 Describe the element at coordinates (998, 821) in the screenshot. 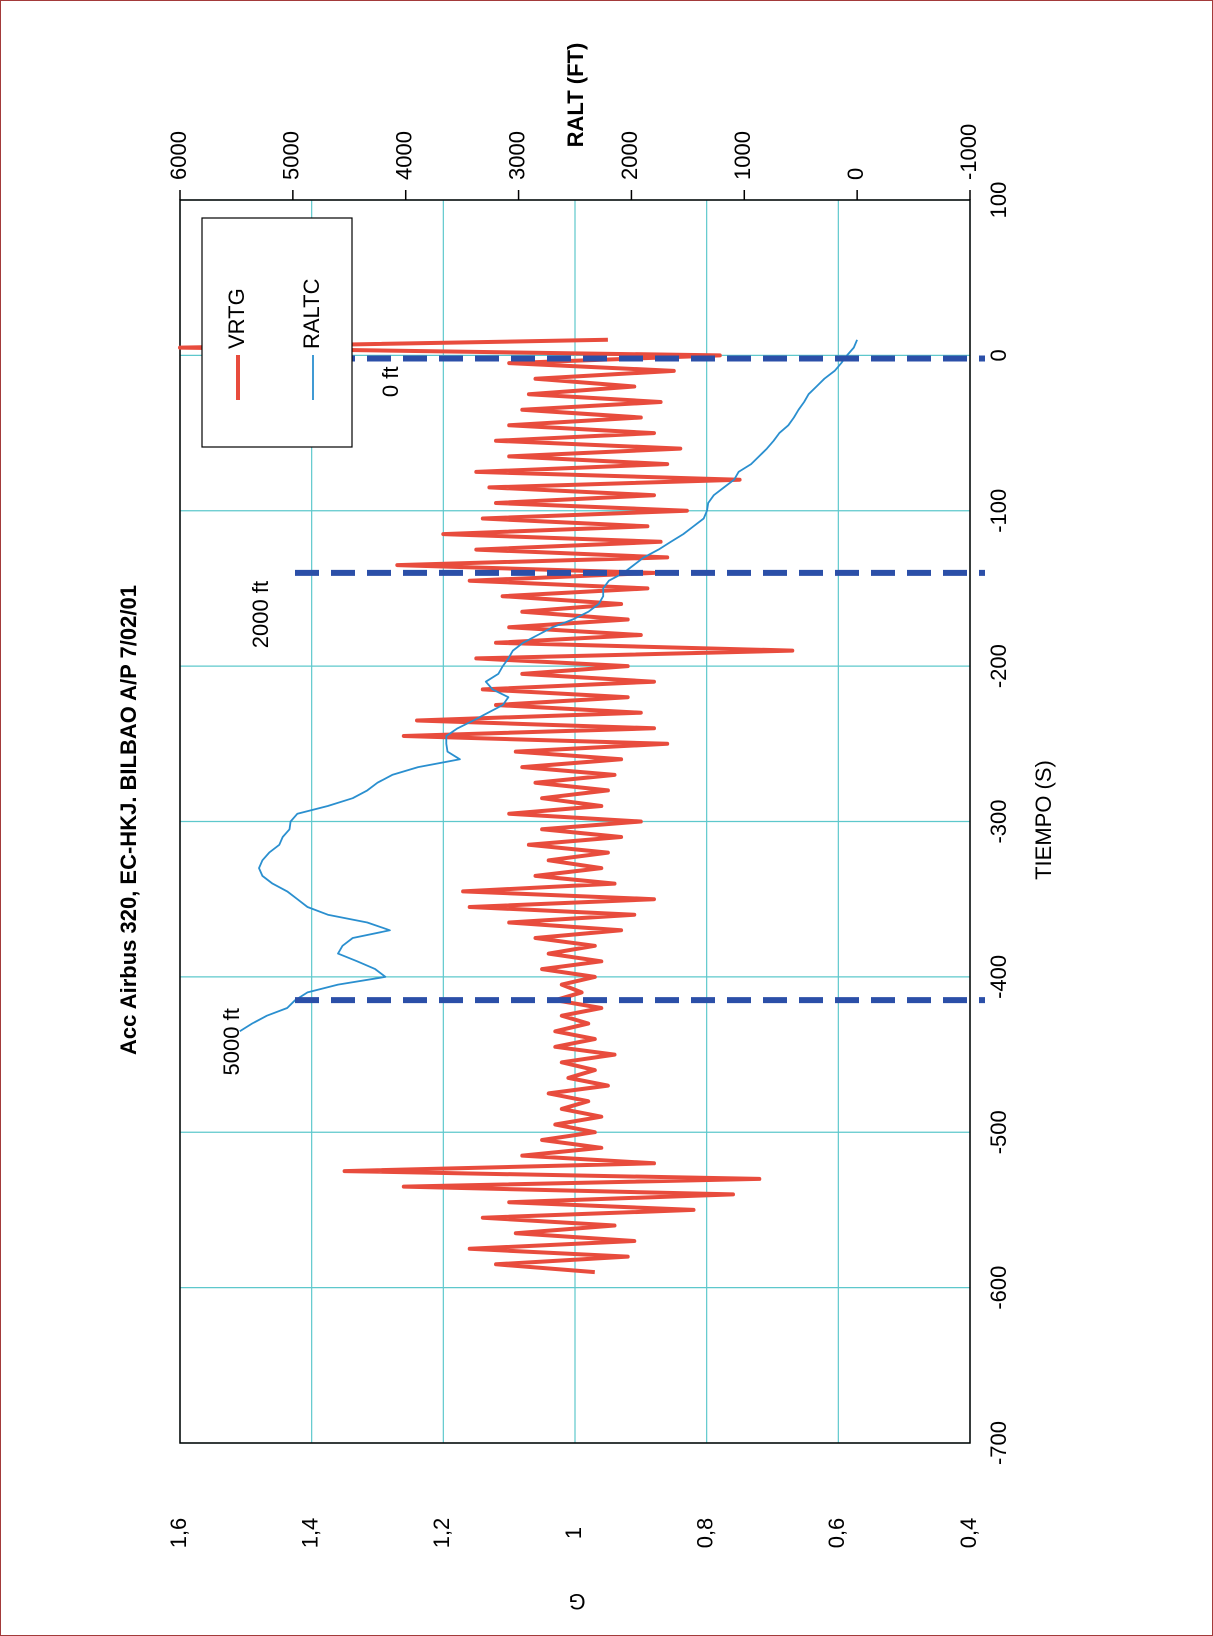

I see `x-tick-label: -300` at that location.